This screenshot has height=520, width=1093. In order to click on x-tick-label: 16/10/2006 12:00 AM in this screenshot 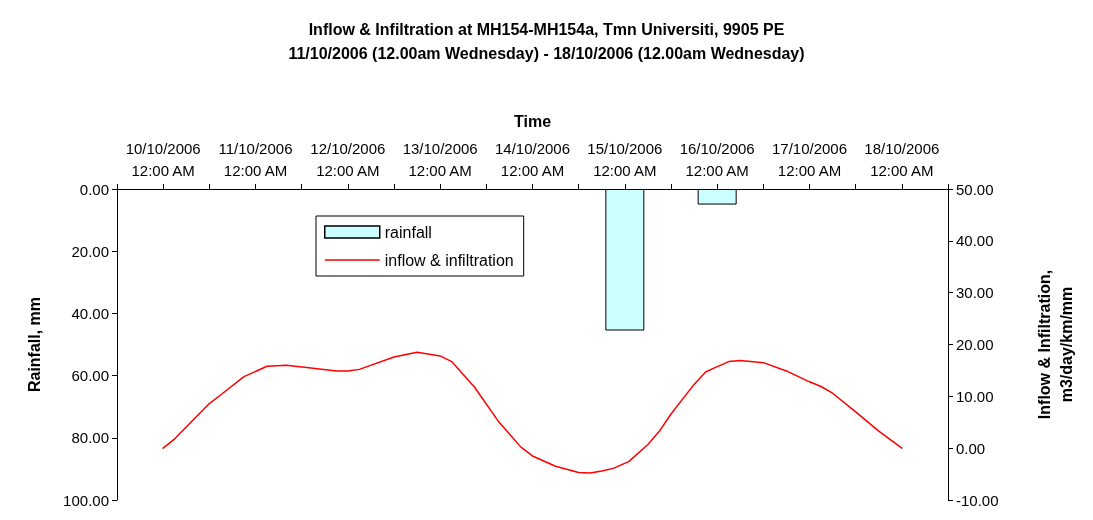, I will do `click(717, 159)`.